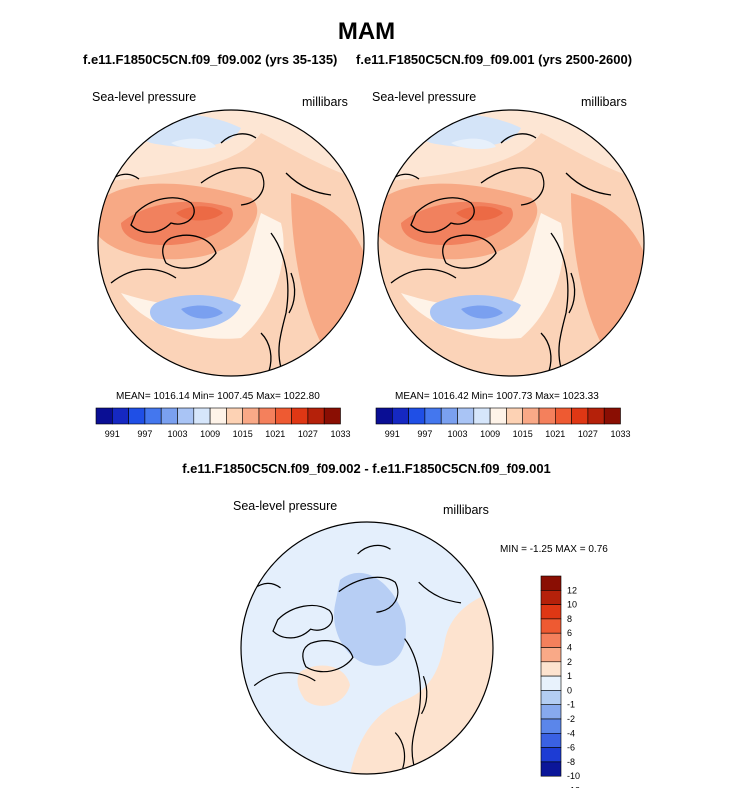 The height and width of the screenshot is (788, 733). What do you see at coordinates (367, 648) in the screenshot?
I see `difference-polar-map` at bounding box center [367, 648].